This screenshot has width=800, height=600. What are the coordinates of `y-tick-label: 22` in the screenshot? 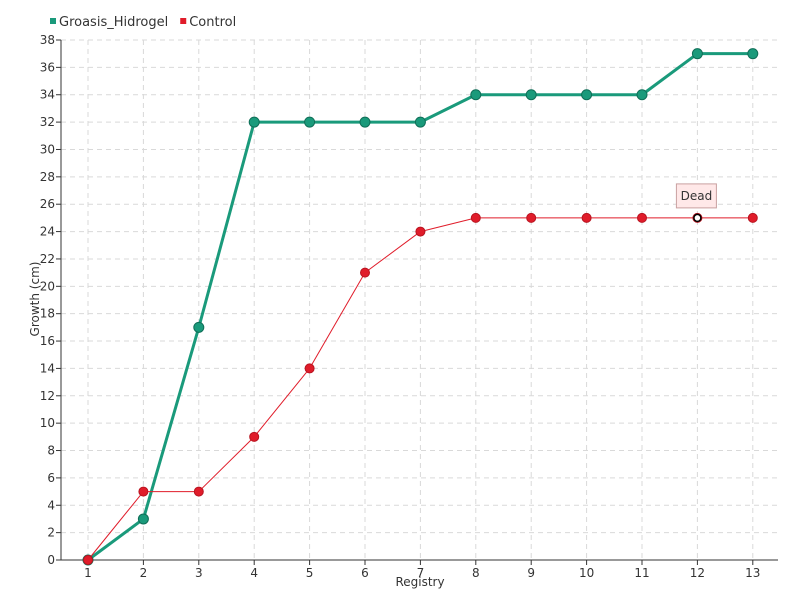 It's located at (47, 259).